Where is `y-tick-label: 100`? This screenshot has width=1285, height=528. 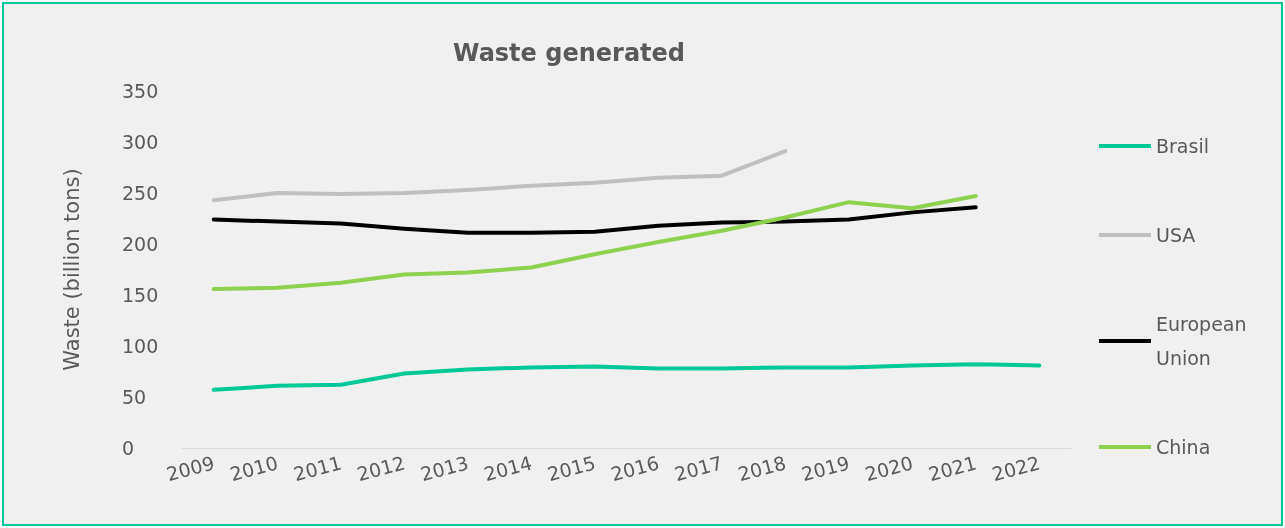
y-tick-label: 100 is located at coordinates (140, 346).